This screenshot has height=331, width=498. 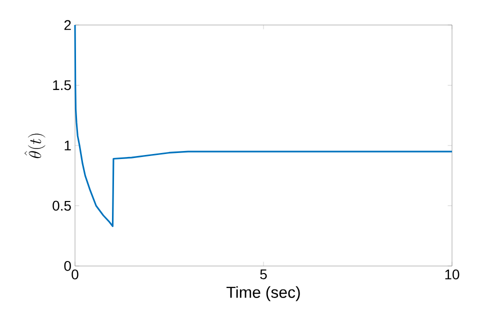 I want to click on x-tick-label: 0, so click(x=75, y=275).